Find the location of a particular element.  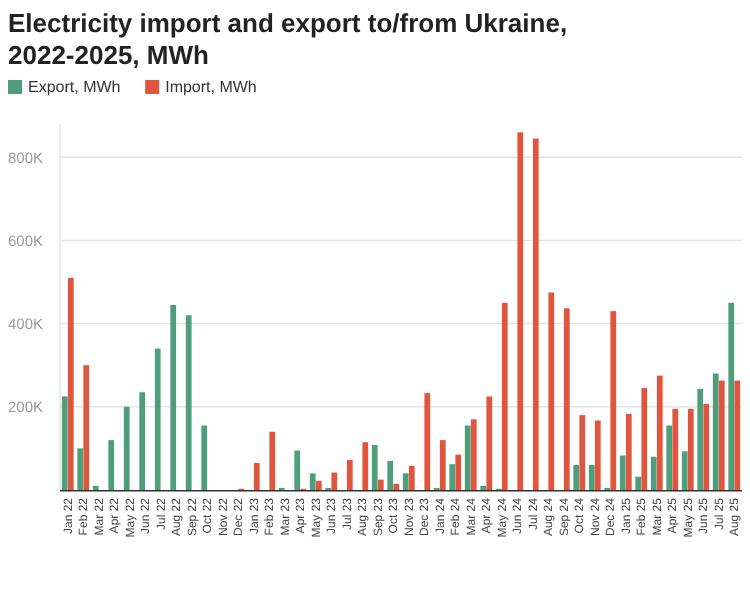

legend-label: Export, MWh is located at coordinates (74, 87).